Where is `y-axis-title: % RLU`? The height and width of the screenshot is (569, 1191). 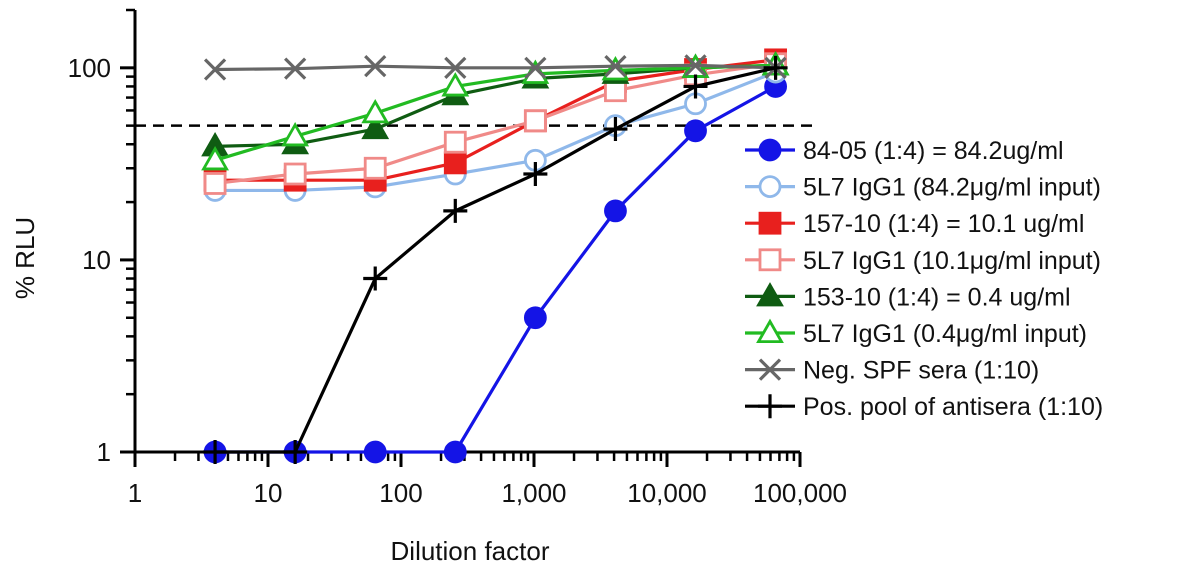
y-axis-title: % RLU is located at coordinates (25, 258).